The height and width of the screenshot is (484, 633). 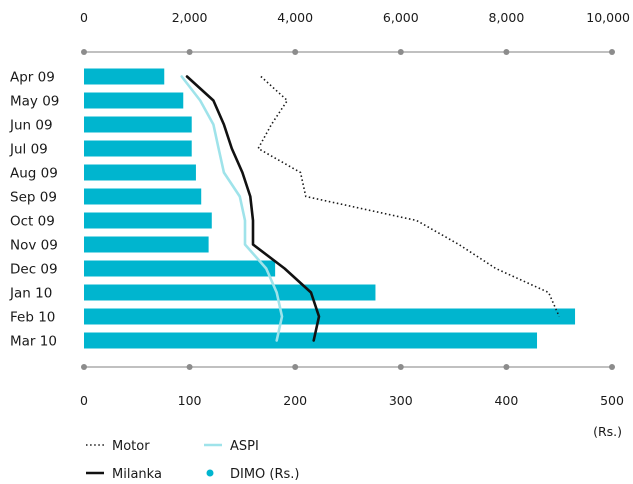 I want to click on top-axis-tick-label: 2,000, so click(x=190, y=17).